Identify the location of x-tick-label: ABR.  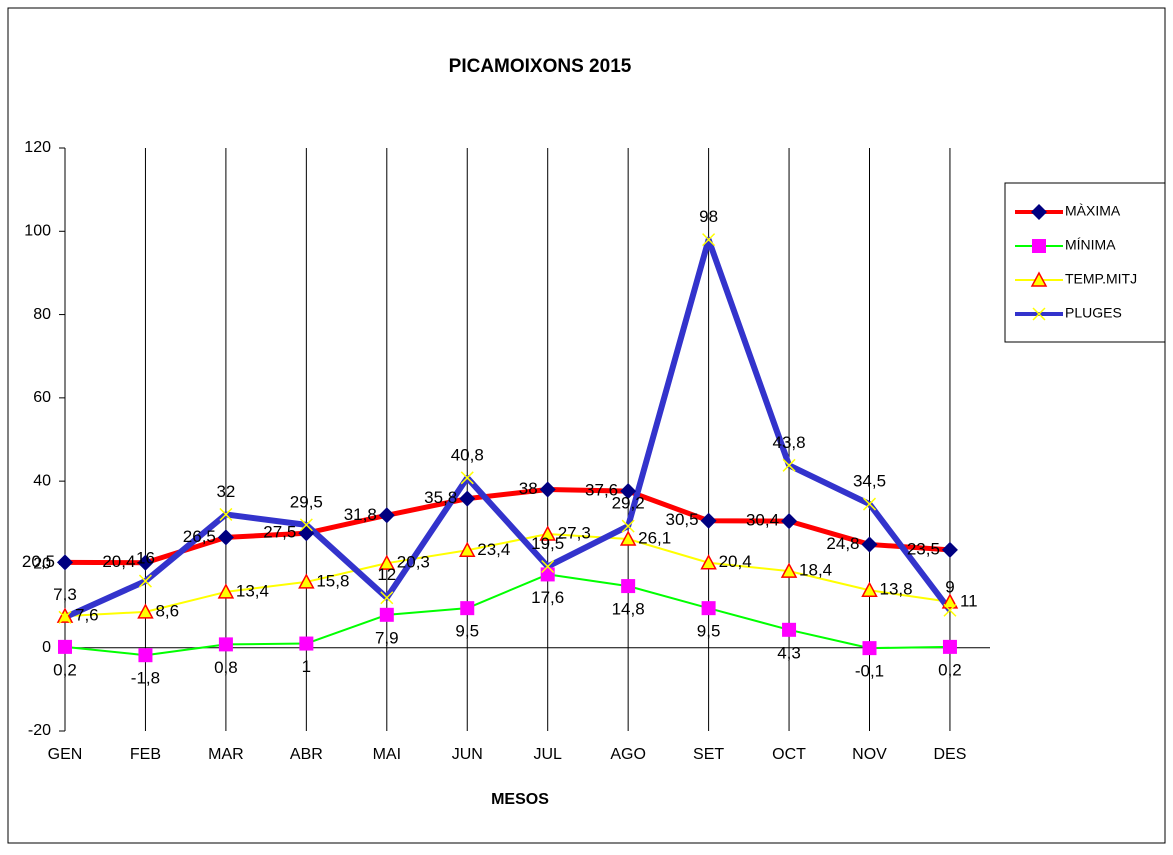
(306, 754).